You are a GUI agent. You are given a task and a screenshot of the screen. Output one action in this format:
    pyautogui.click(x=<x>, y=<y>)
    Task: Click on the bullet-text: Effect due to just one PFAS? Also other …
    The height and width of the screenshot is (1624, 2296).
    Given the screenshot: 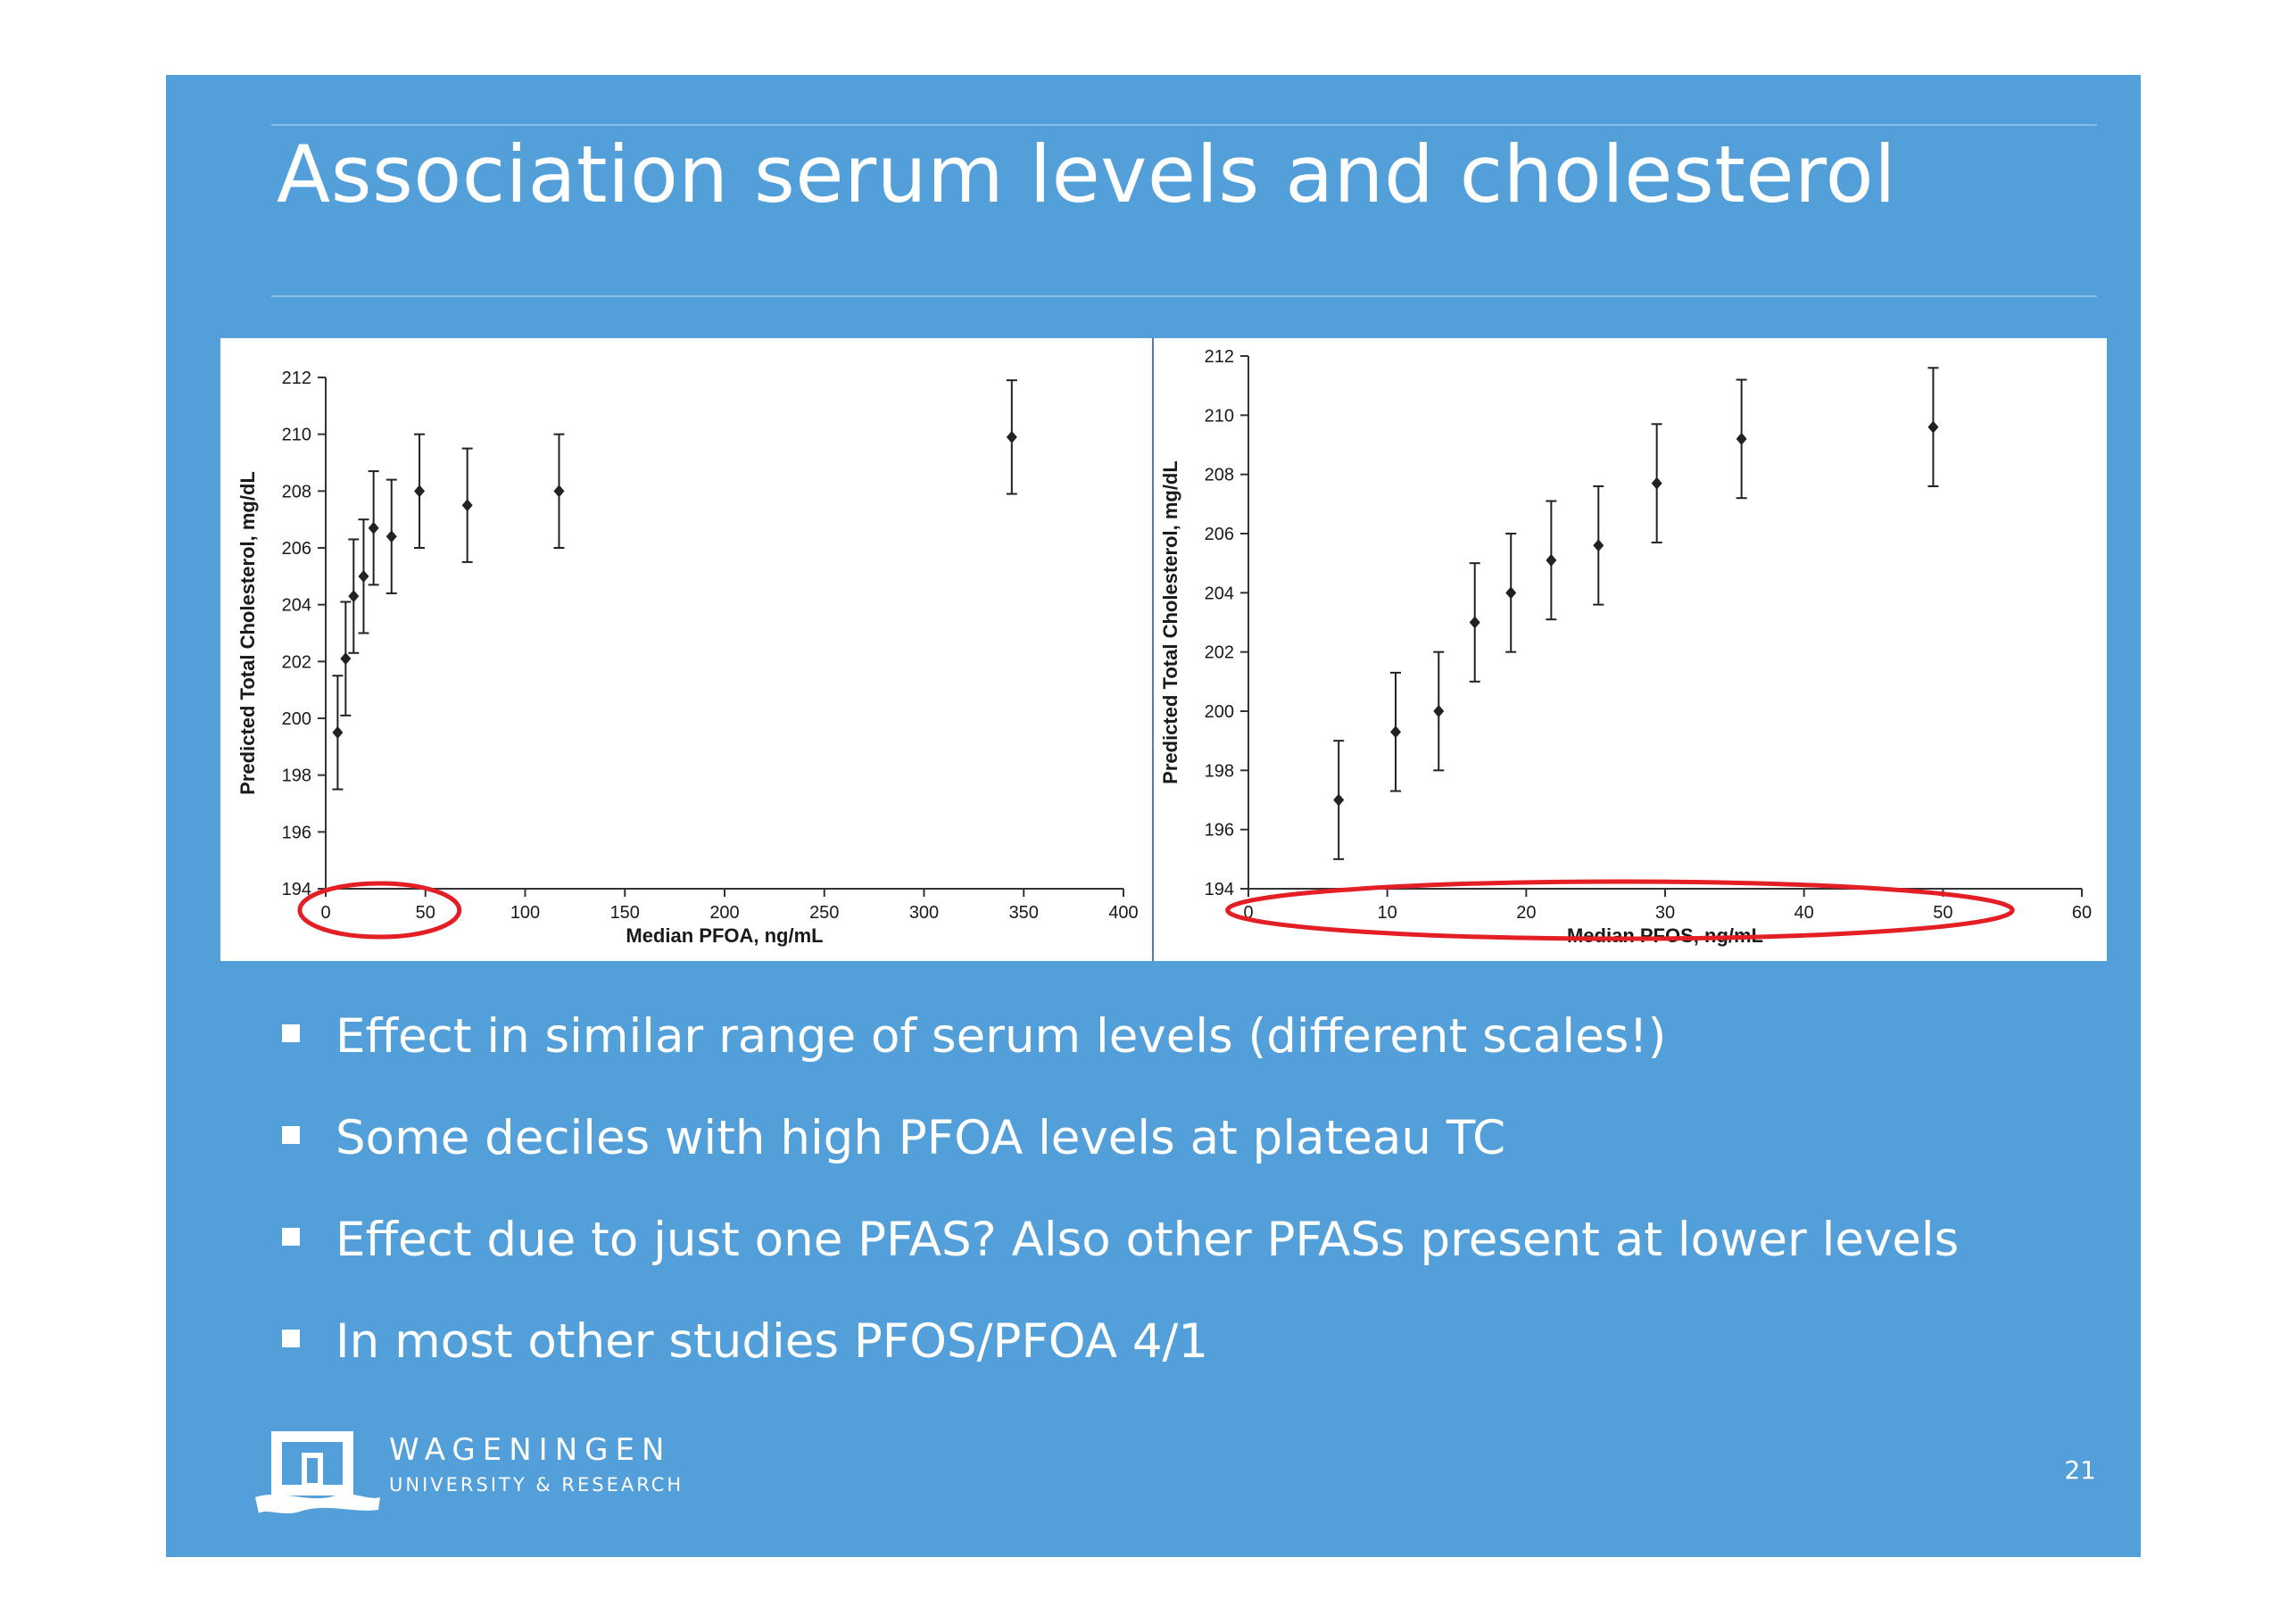 What is the action you would take?
    pyautogui.click(x=1148, y=1240)
    